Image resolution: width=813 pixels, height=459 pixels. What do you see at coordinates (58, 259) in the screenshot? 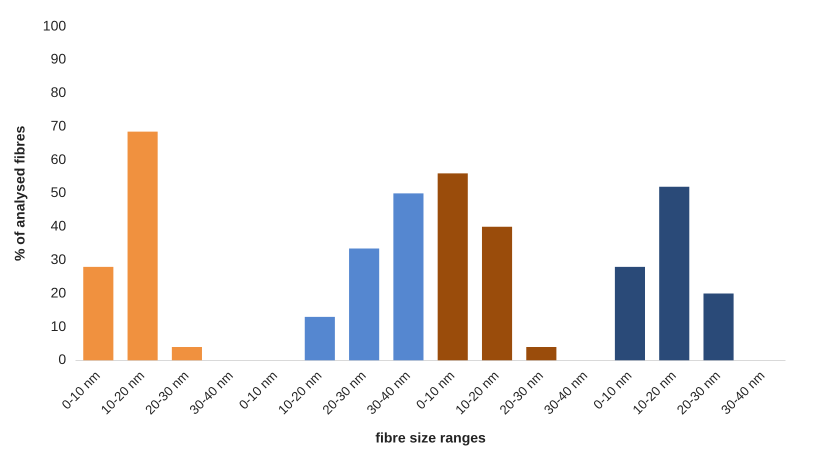
I see `y-tick-label: 30` at bounding box center [58, 259].